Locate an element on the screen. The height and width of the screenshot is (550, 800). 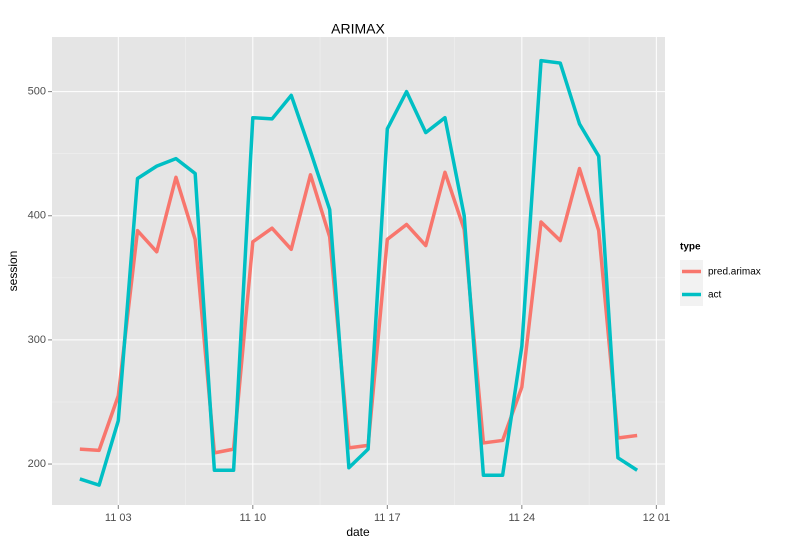
x-tick-label: 12 01 is located at coordinates (657, 518).